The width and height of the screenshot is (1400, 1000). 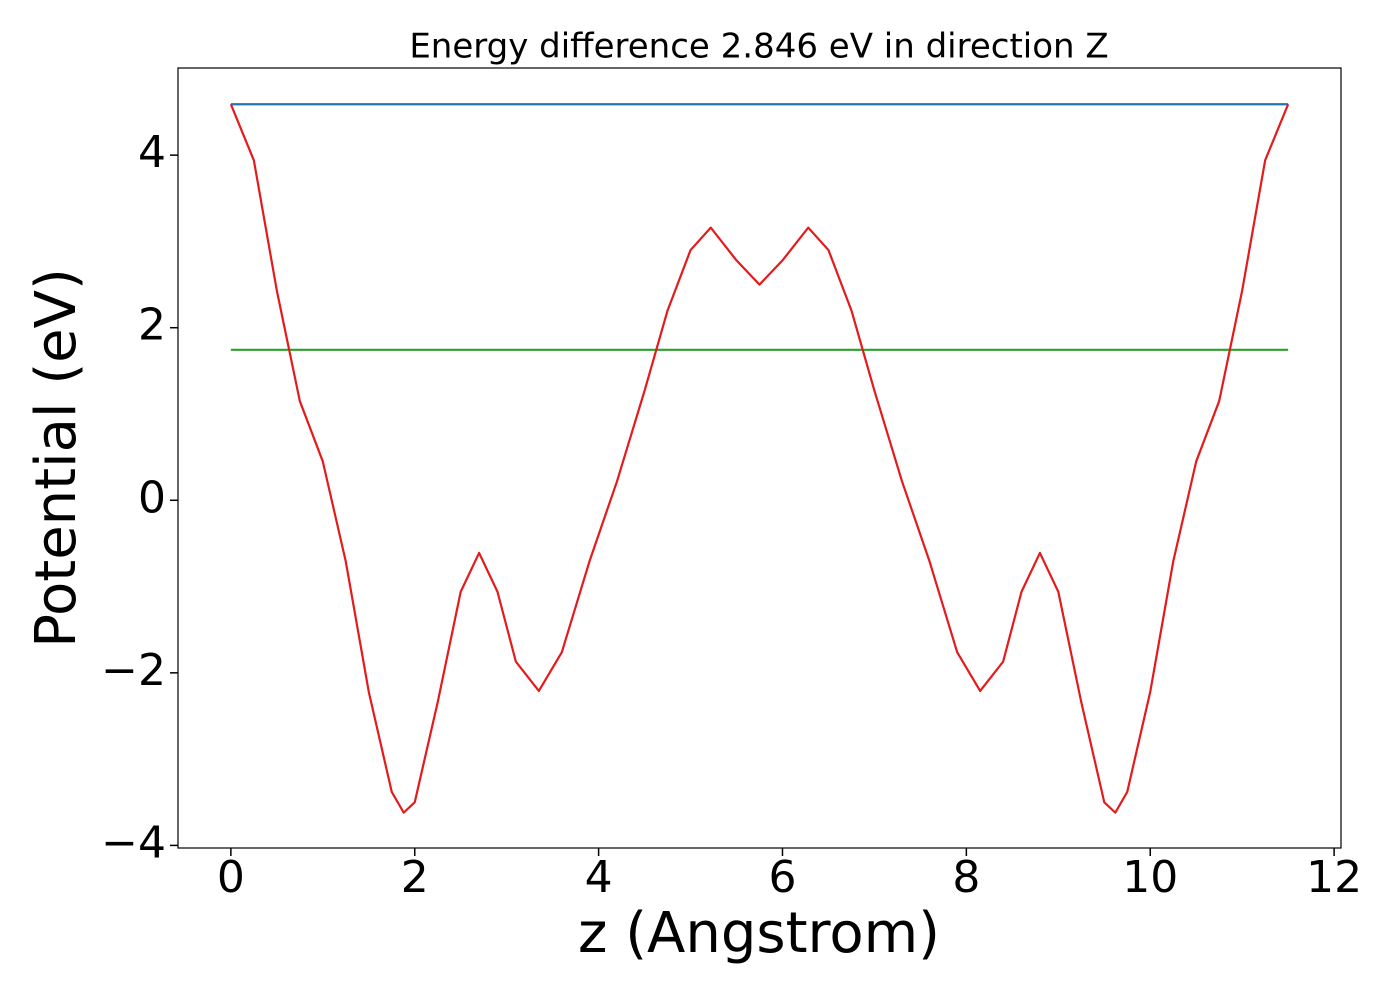 I want to click on x-tick-label: 2, so click(x=415, y=877).